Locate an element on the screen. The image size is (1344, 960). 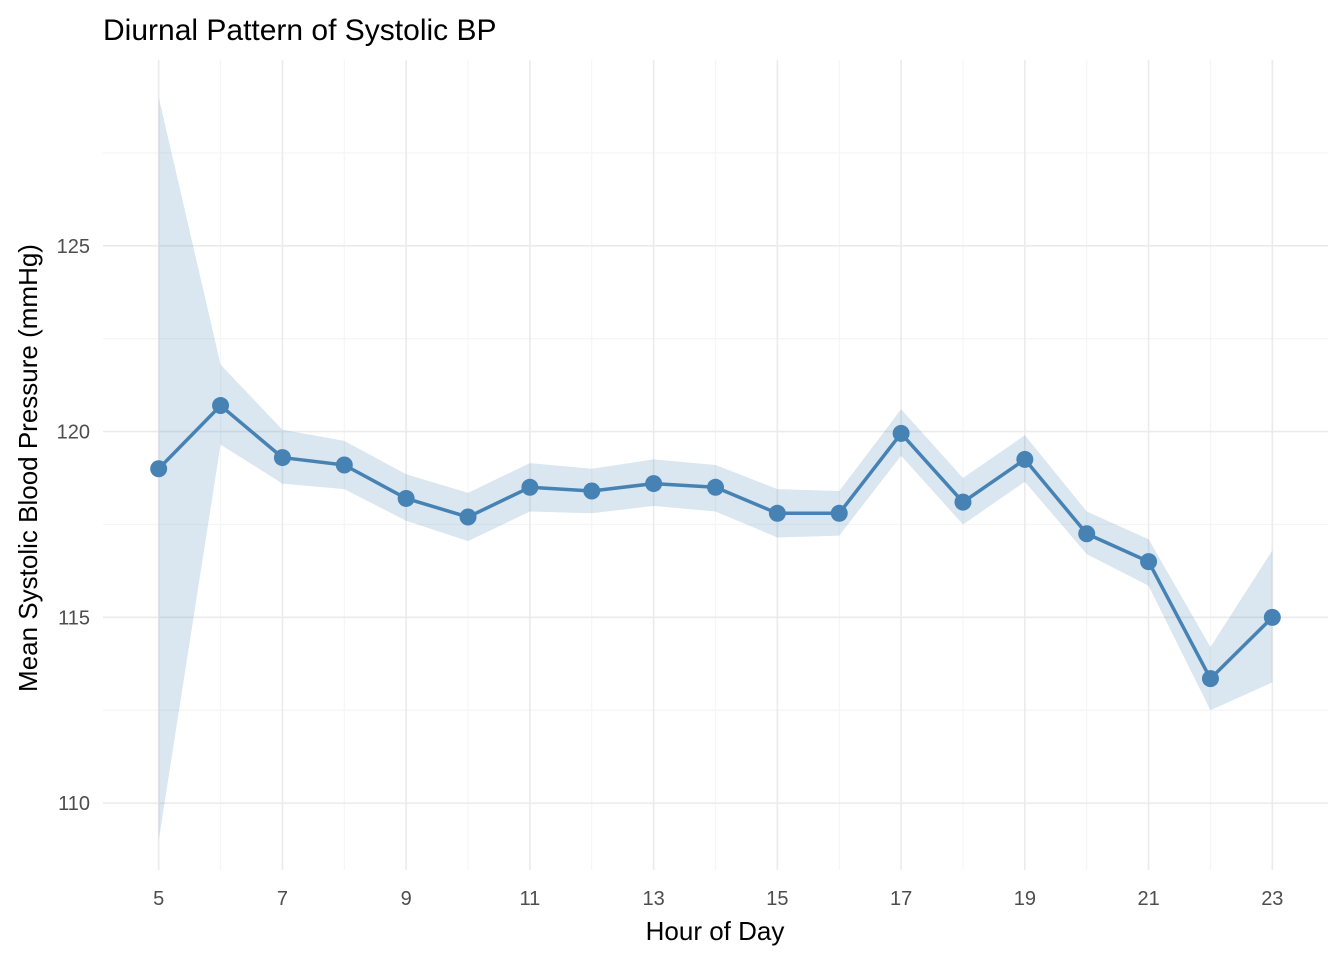
x-tick-label: 21 is located at coordinates (1148, 899).